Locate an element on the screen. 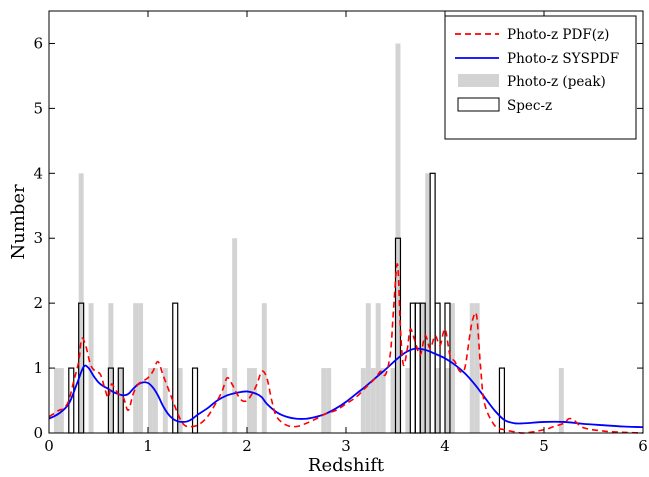  x-tick-label: 2 is located at coordinates (247, 446).